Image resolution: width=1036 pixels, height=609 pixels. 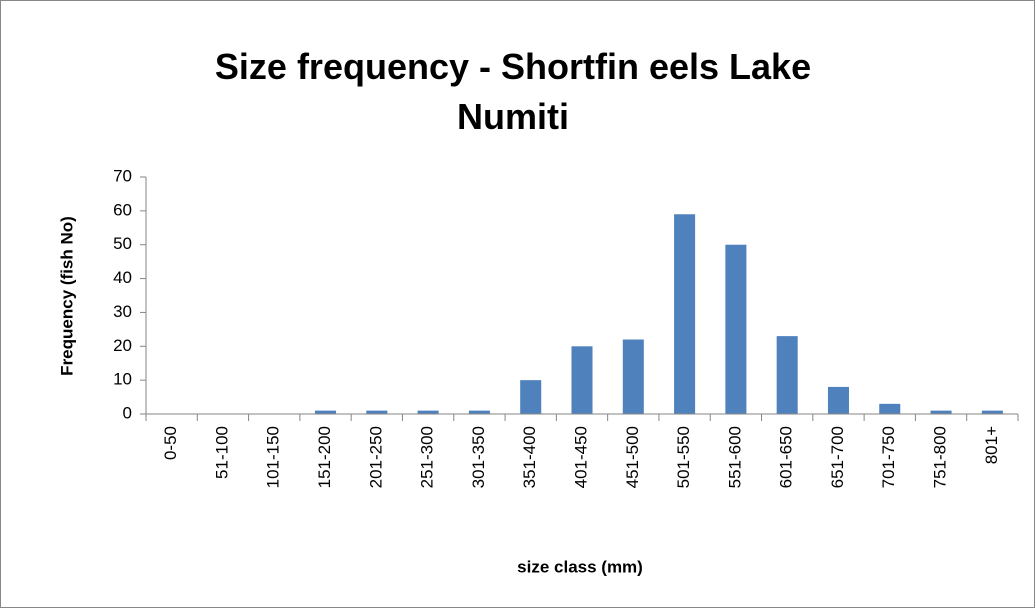 I want to click on y-axis-label: Frequency (fish No), so click(x=66, y=296).